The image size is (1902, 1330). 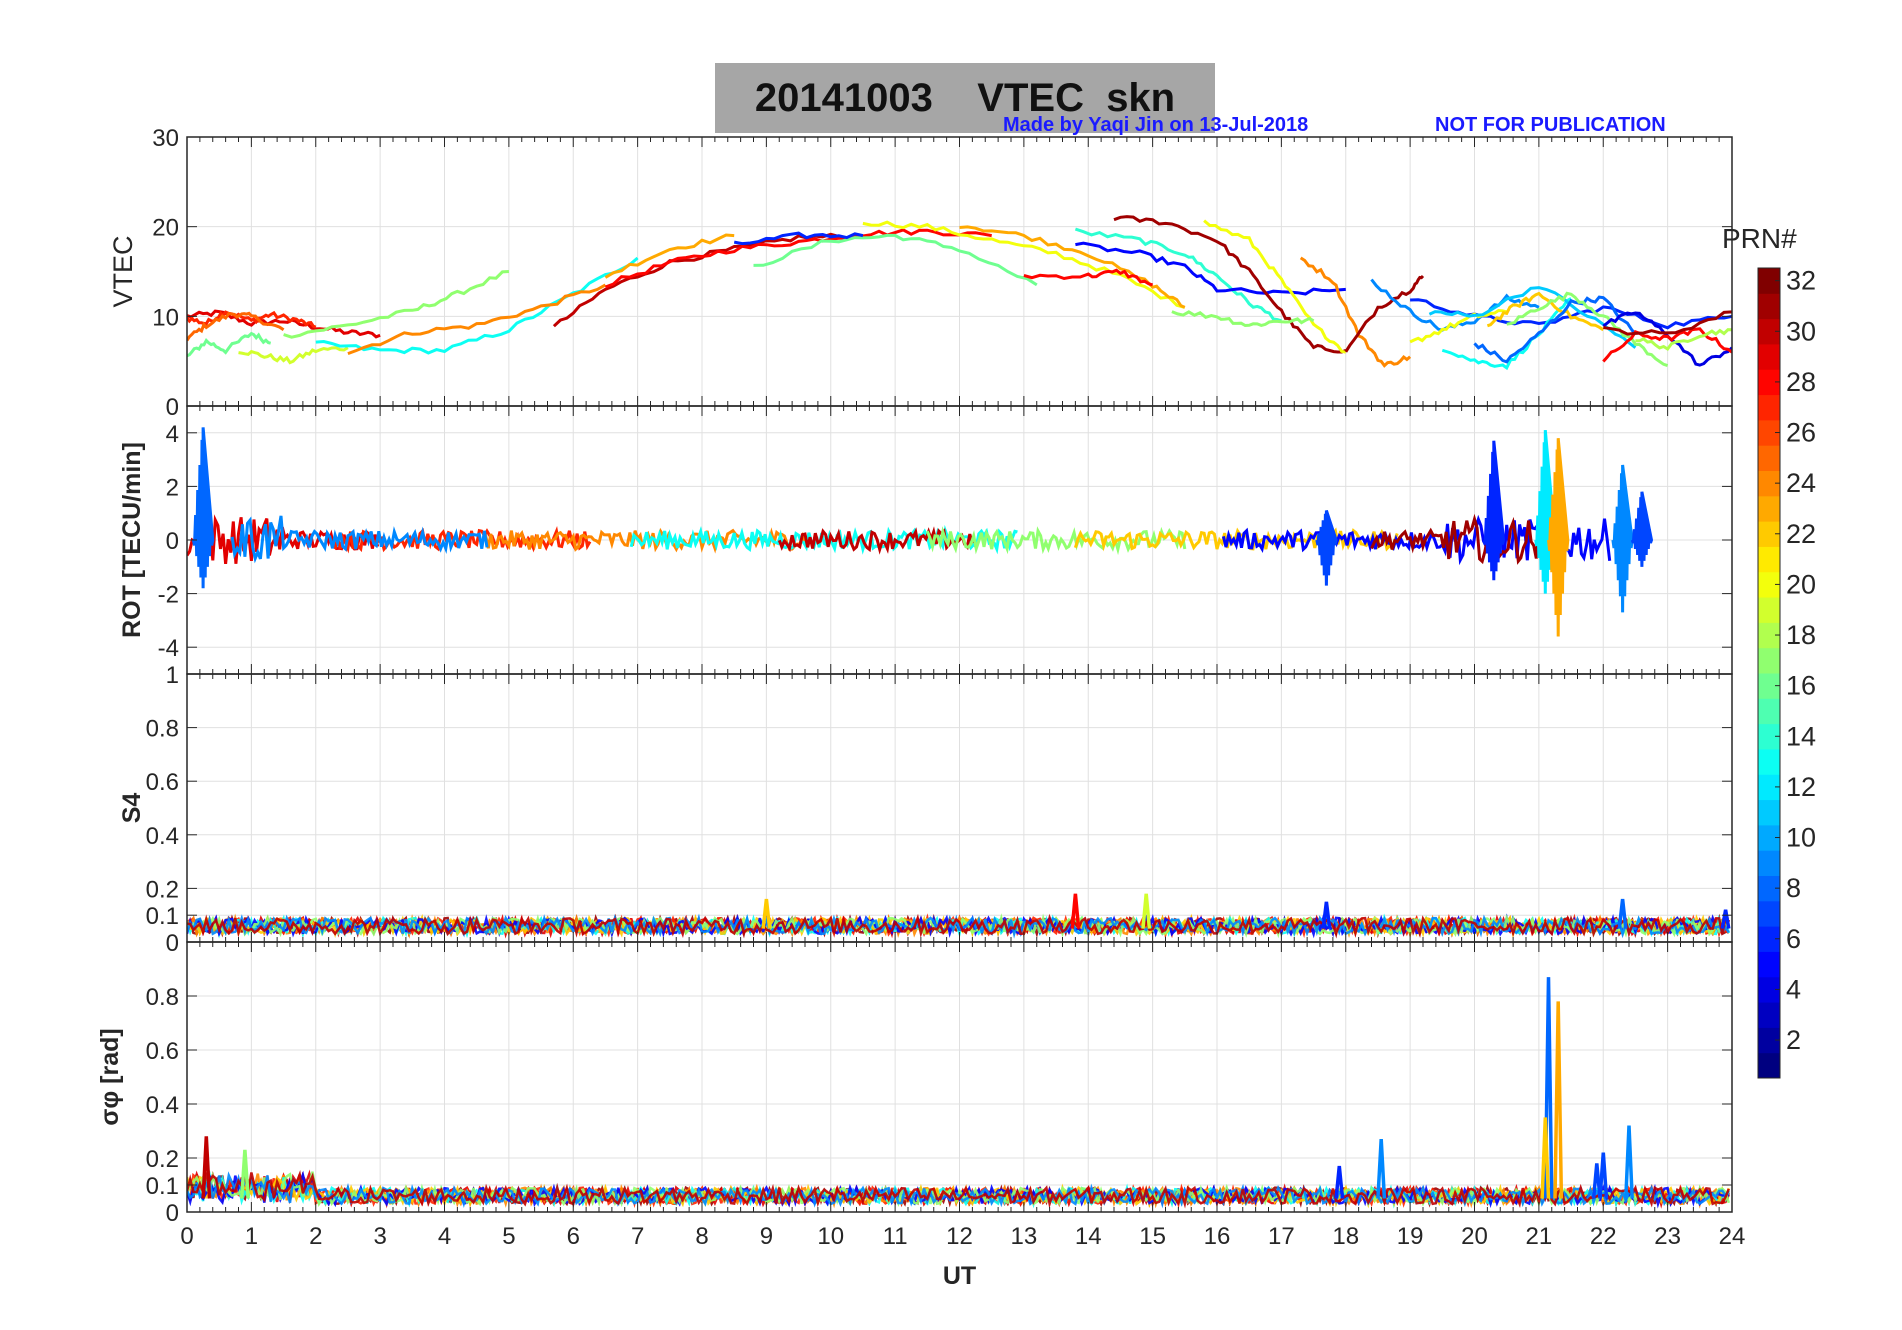 I want to click on colorbar-tick-label: 16, so click(x=1801, y=686).